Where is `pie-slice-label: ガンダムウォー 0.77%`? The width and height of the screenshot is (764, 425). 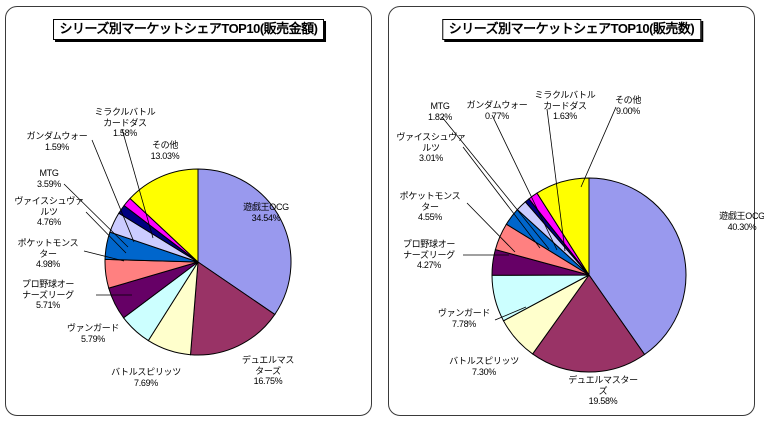 pie-slice-label: ガンダムウォー 0.77% is located at coordinates (497, 110).